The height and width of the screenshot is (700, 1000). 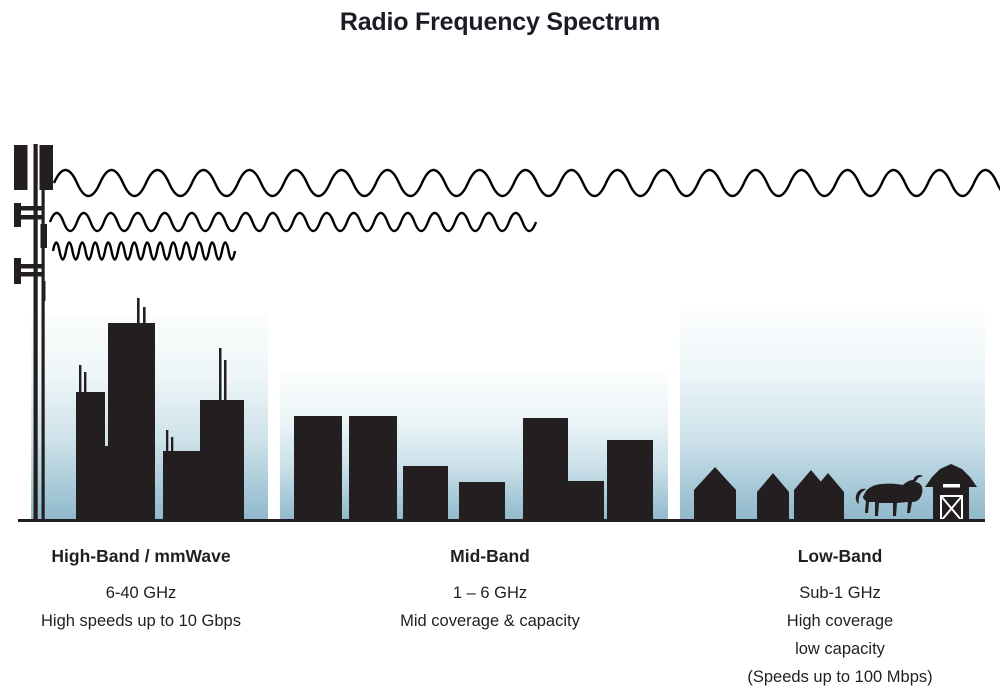 What do you see at coordinates (490, 556) in the screenshot?
I see `band-name-mid-band: Mid-Band` at bounding box center [490, 556].